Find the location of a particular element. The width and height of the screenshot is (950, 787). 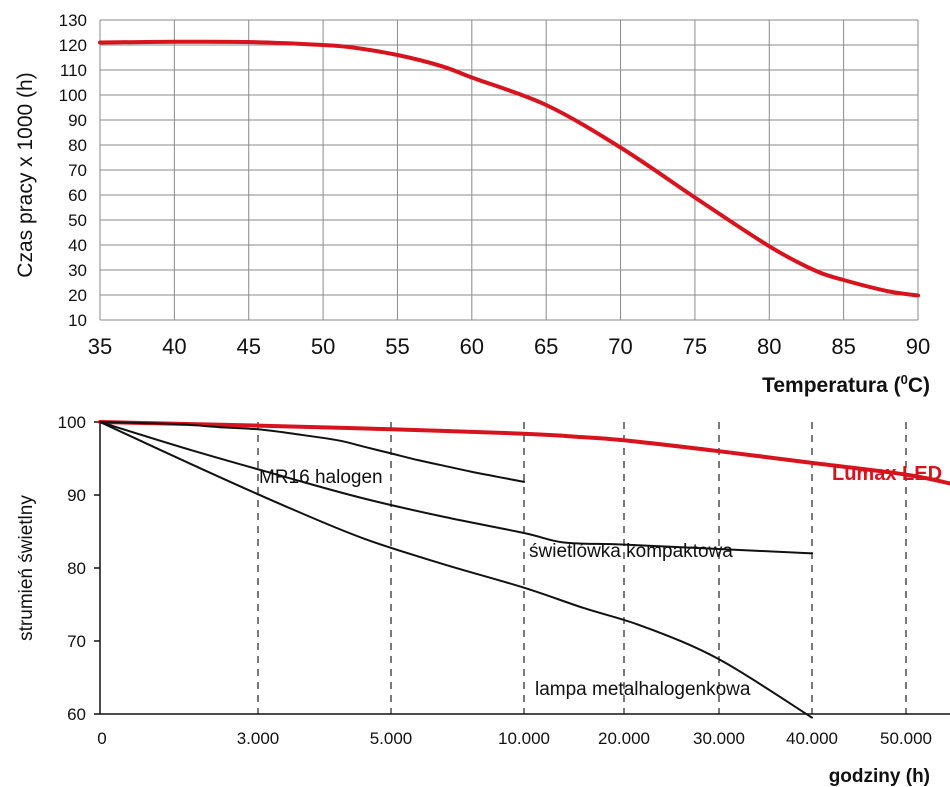

y-tick-labels: 60 70 80 90 100 is located at coordinates (72, 568).